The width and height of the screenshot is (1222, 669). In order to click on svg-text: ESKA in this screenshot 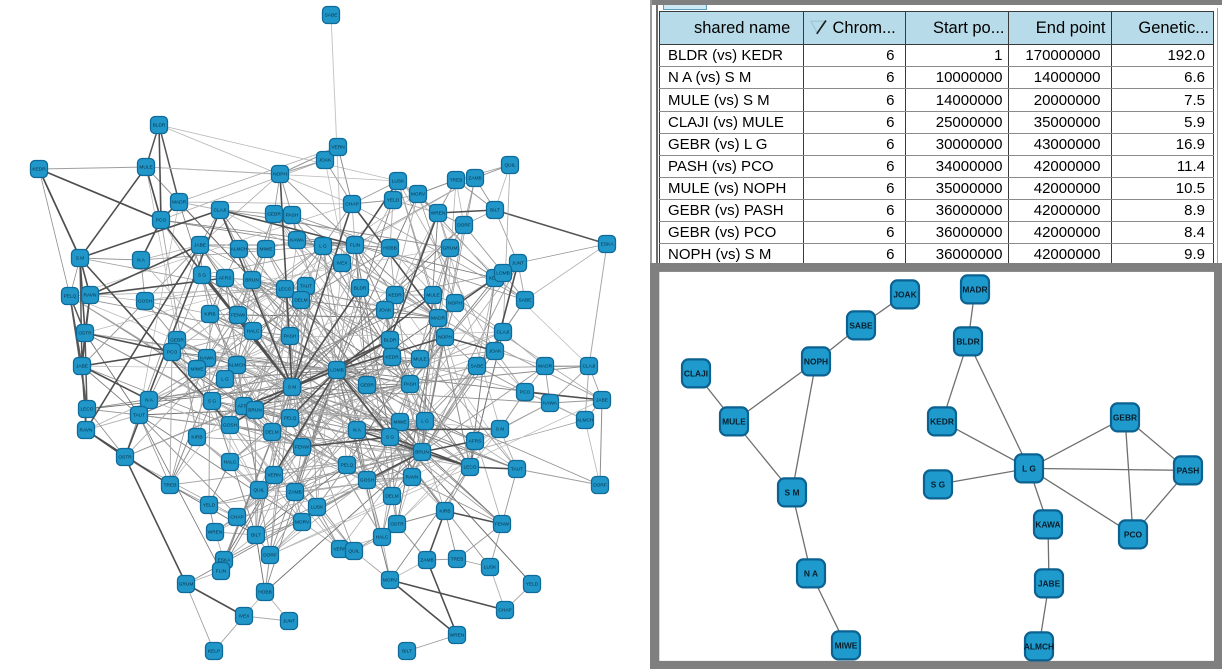, I will do `click(608, 245)`.